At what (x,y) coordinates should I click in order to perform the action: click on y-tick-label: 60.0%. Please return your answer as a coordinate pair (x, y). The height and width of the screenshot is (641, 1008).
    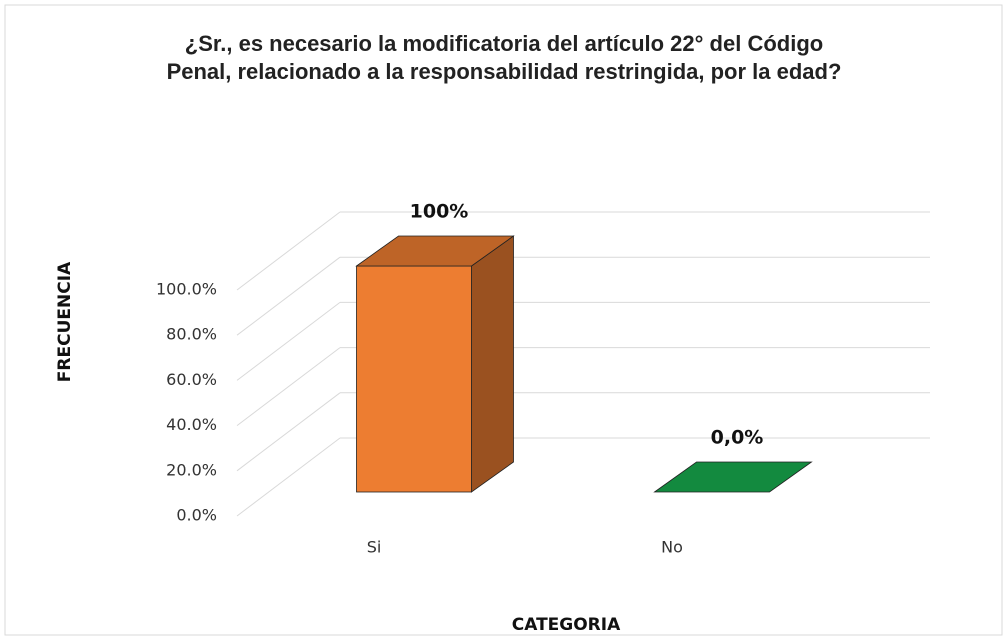
    Looking at the image, I should click on (191, 379).